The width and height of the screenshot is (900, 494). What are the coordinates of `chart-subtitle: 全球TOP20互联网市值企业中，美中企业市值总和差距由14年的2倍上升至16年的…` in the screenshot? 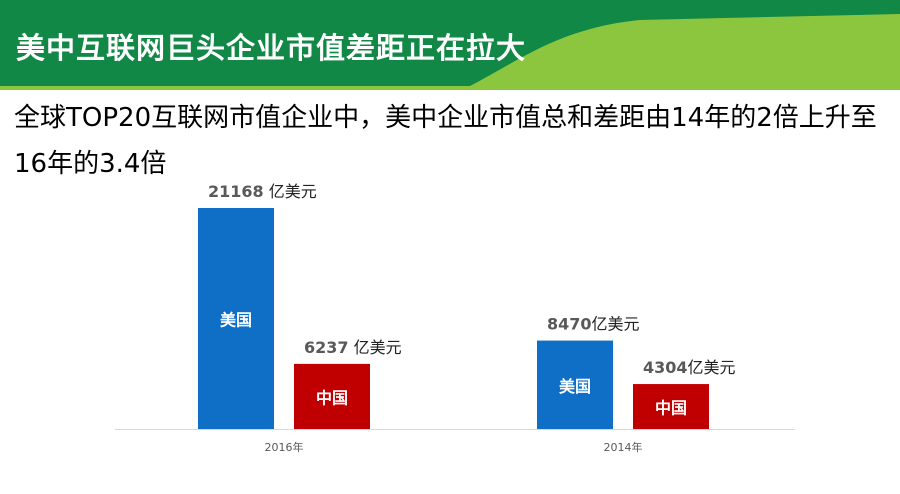 It's located at (445, 141).